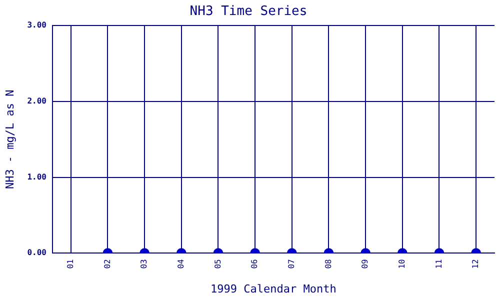 This screenshot has width=500, height=300. What do you see at coordinates (70, 263) in the screenshot?
I see `x-tick-label: 01` at bounding box center [70, 263].